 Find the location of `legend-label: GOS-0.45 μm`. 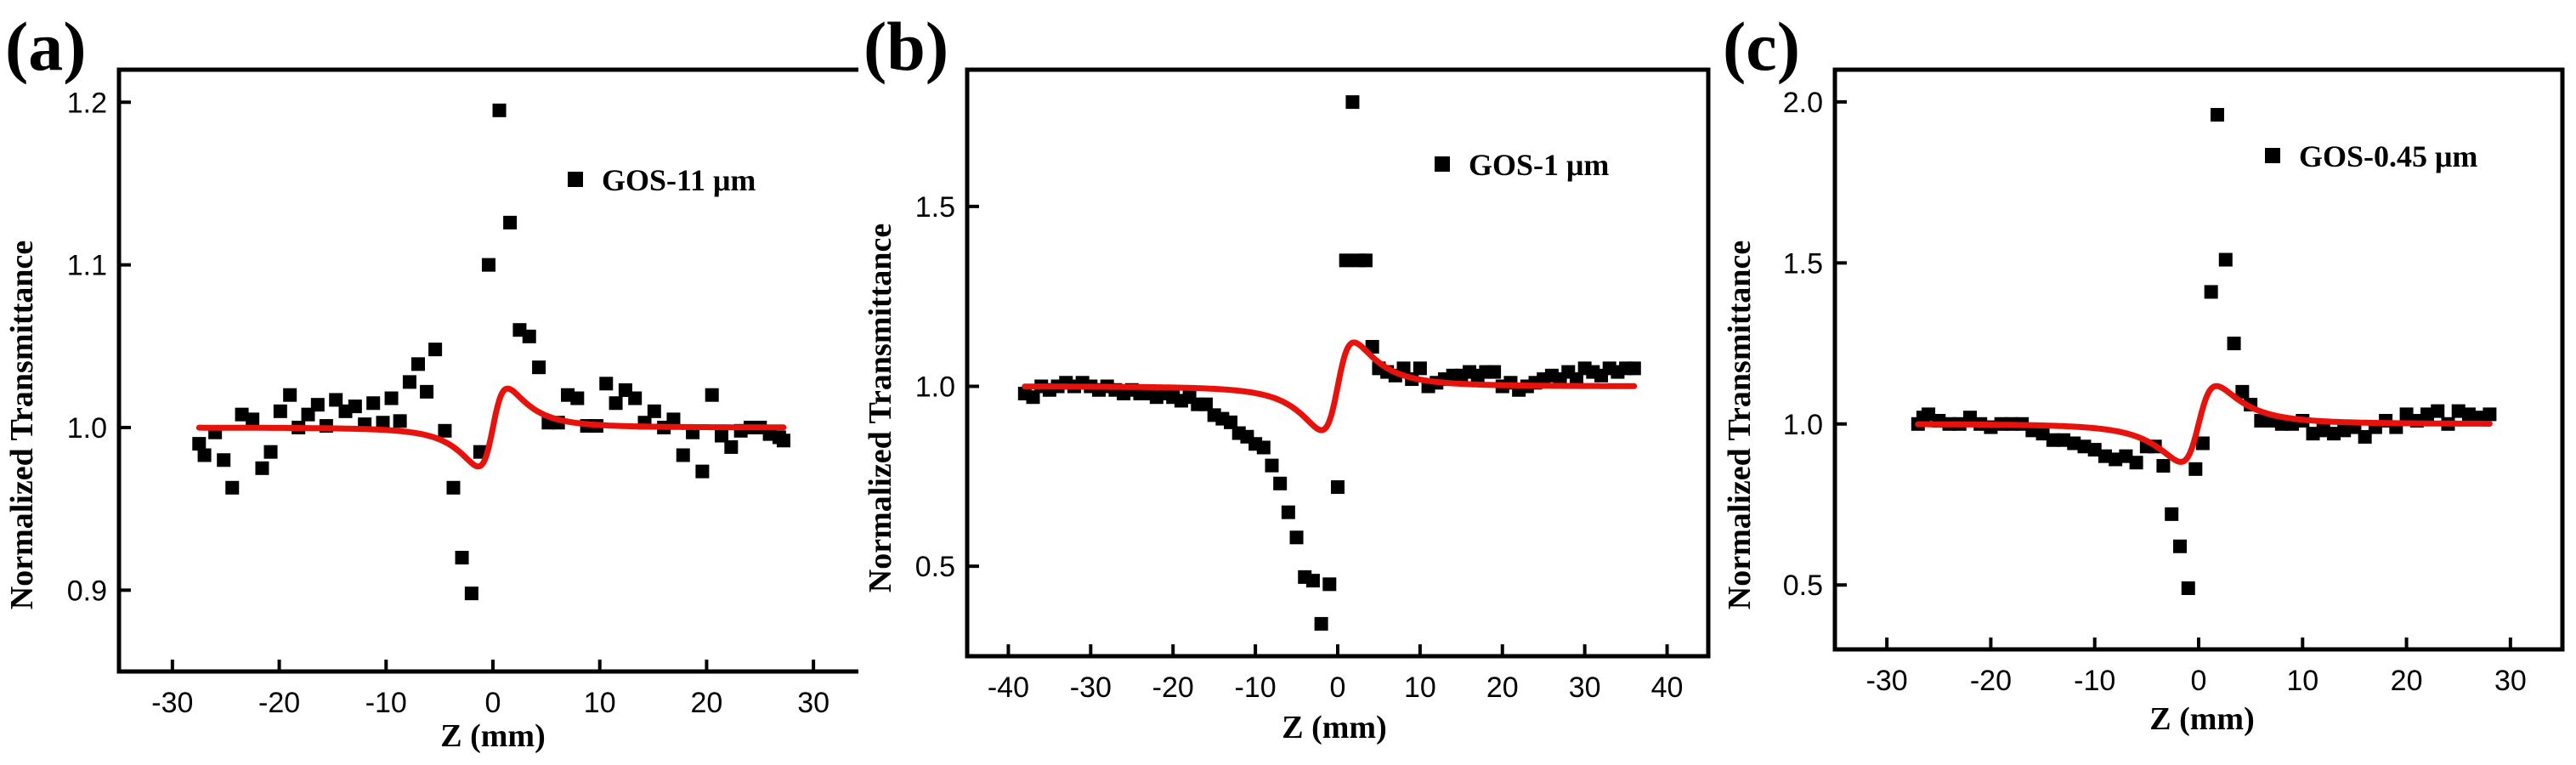

legend-label: GOS-0.45 μm is located at coordinates (2388, 156).